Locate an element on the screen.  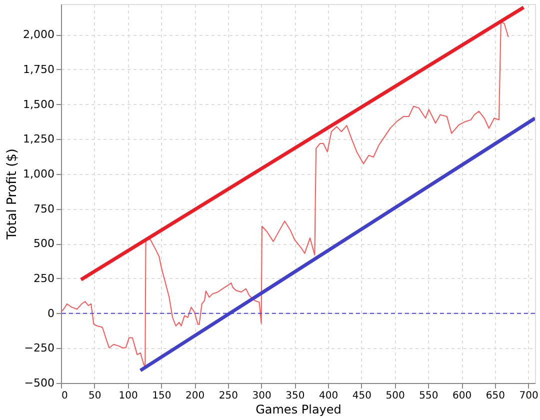
x-tick-label: 100 is located at coordinates (128, 396).